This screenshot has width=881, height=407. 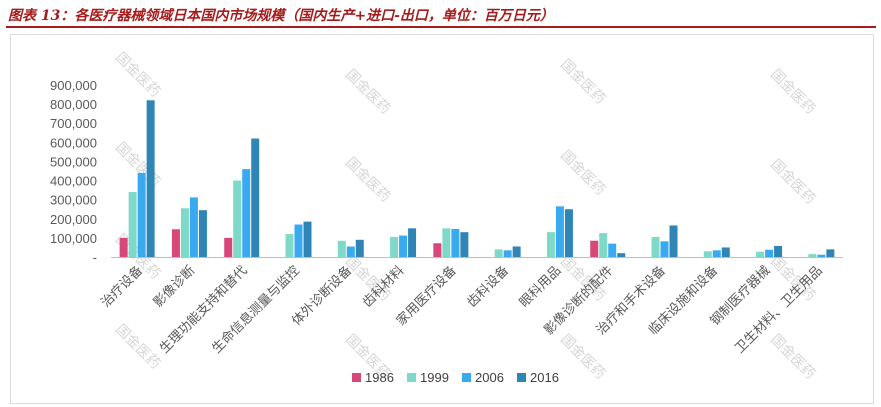 What do you see at coordinates (73, 238) in the screenshot?
I see `y-tick-label: 100,000` at bounding box center [73, 238].